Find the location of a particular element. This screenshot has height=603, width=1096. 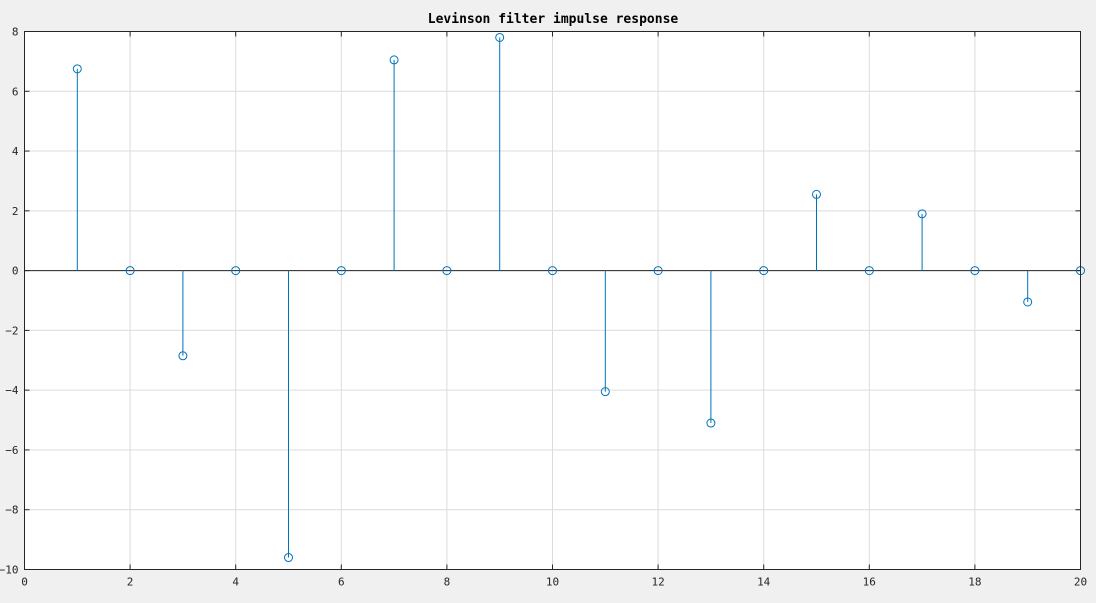

y-tick-label: −10 is located at coordinates (9, 570).